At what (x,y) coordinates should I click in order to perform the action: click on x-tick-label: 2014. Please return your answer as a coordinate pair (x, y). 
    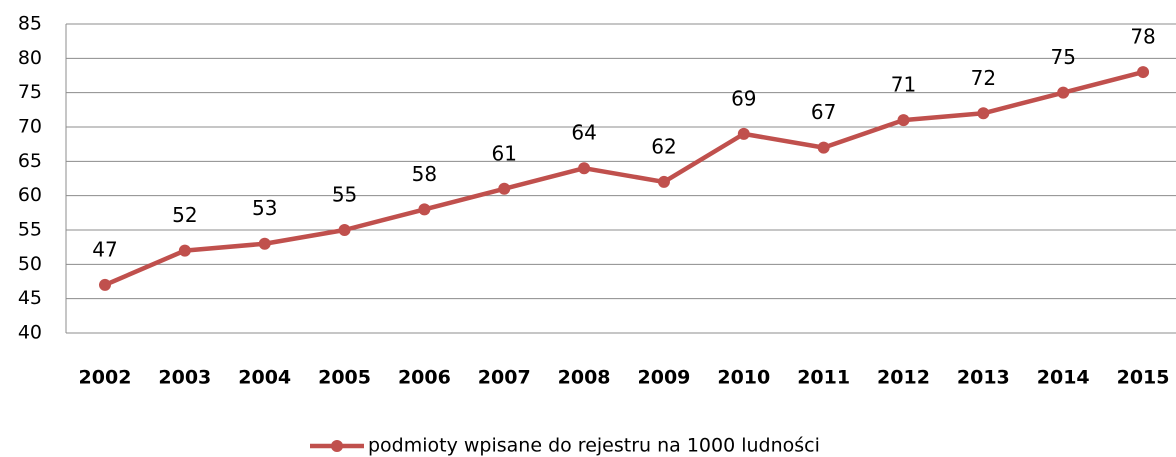
    Looking at the image, I should click on (1063, 378).